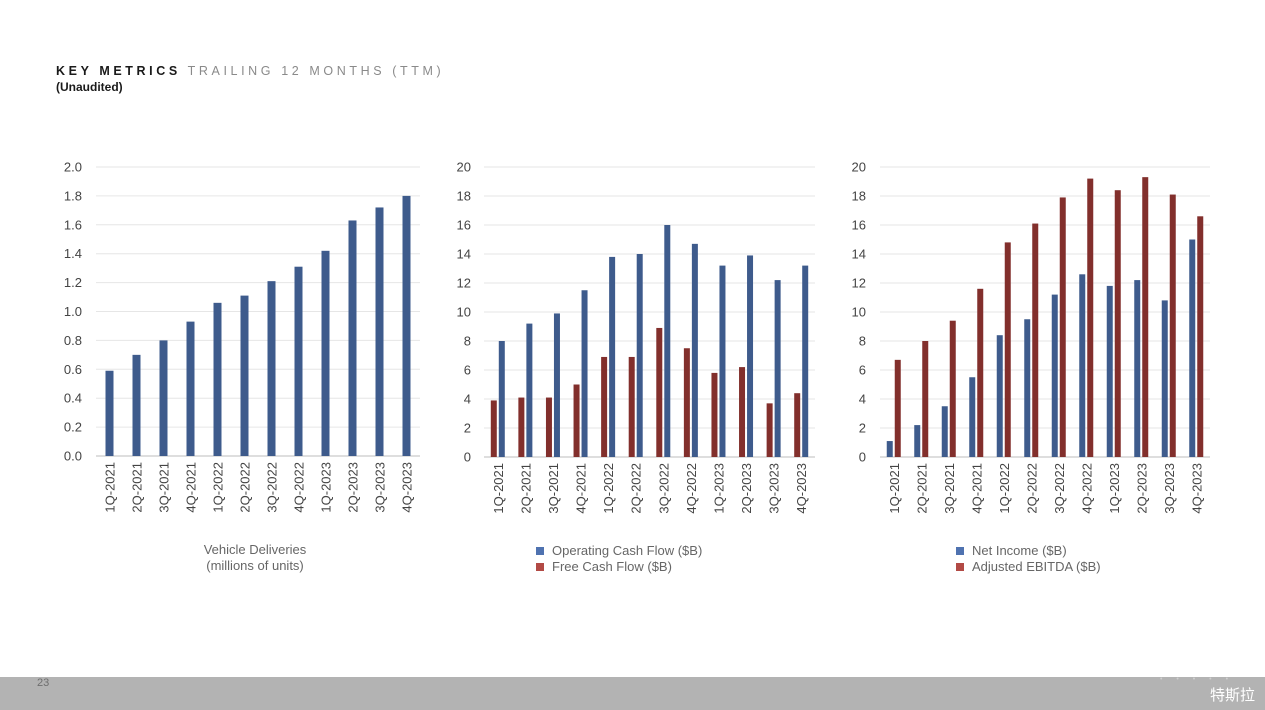 Image resolution: width=1265 pixels, height=710 pixels. What do you see at coordinates (73, 282) in the screenshot?
I see `y-tick-label: 1.2` at bounding box center [73, 282].